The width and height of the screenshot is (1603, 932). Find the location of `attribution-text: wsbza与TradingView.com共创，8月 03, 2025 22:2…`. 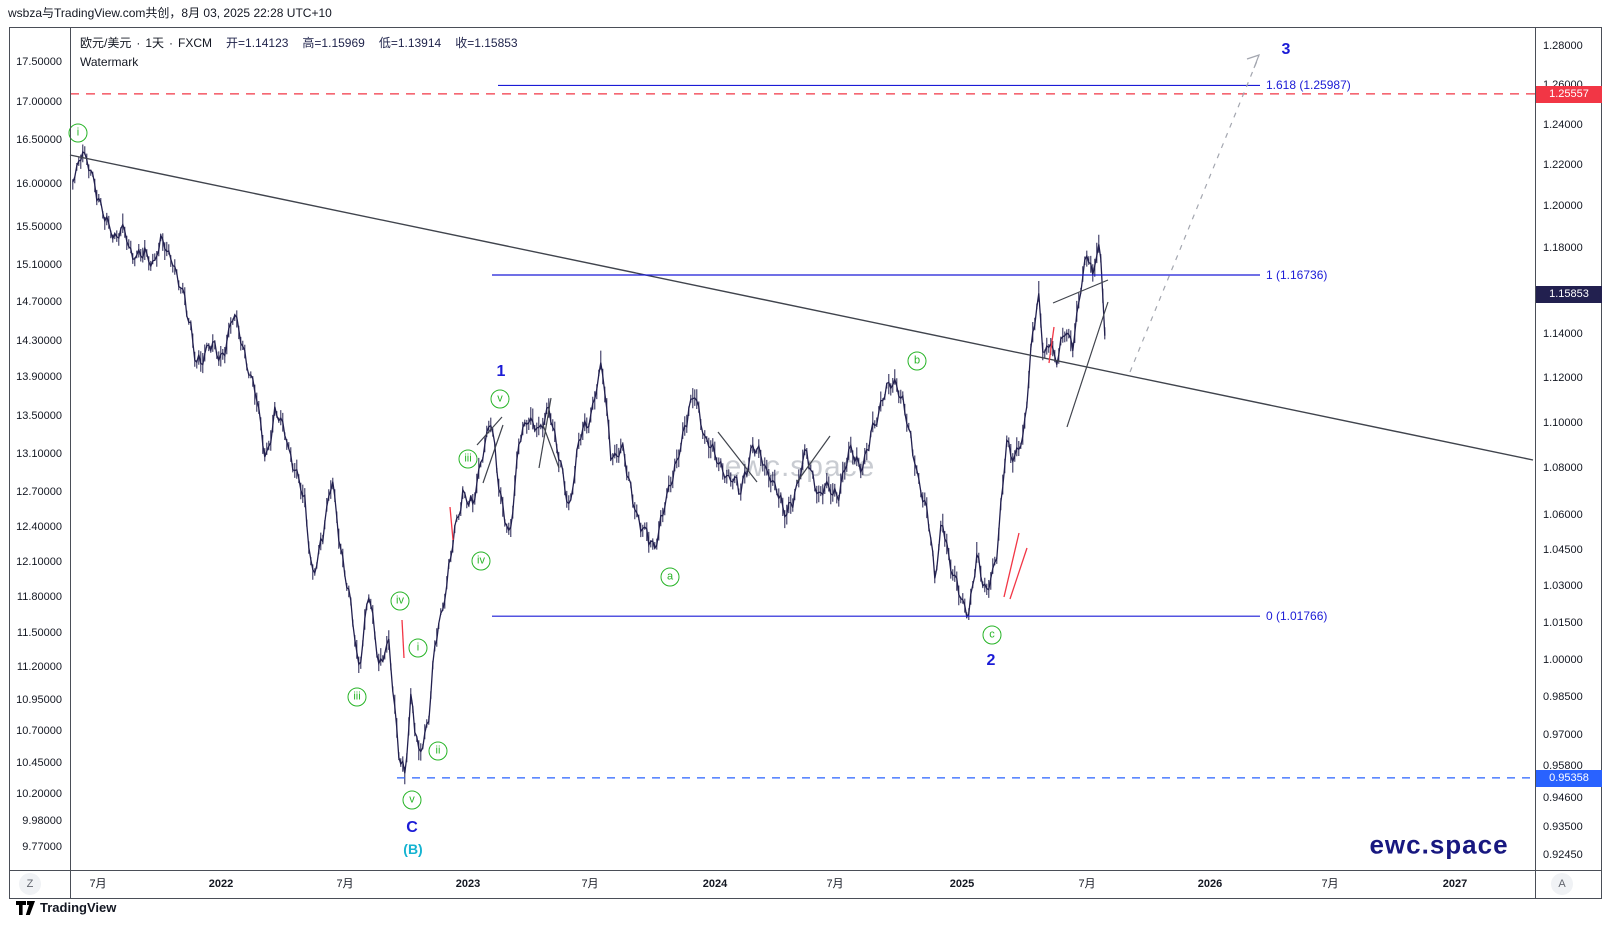

attribution-text: wsbza与TradingView.com共创，8月 03, 2025 22:2… is located at coordinates (170, 13).